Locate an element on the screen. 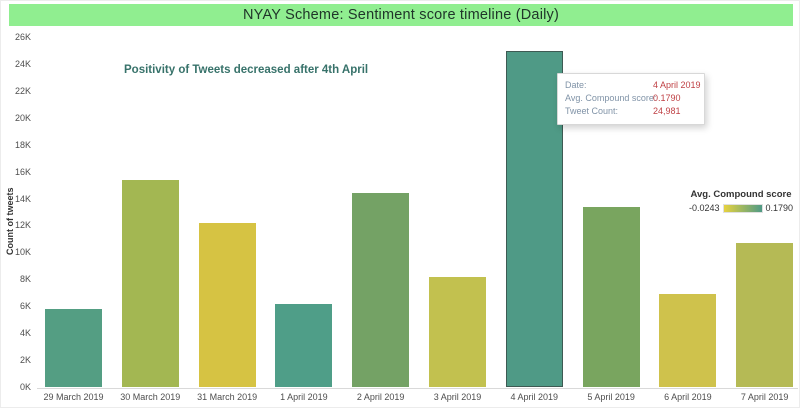 This screenshot has width=800, height=408. legend-scale: -0.0243 0.1790 is located at coordinates (739, 208).